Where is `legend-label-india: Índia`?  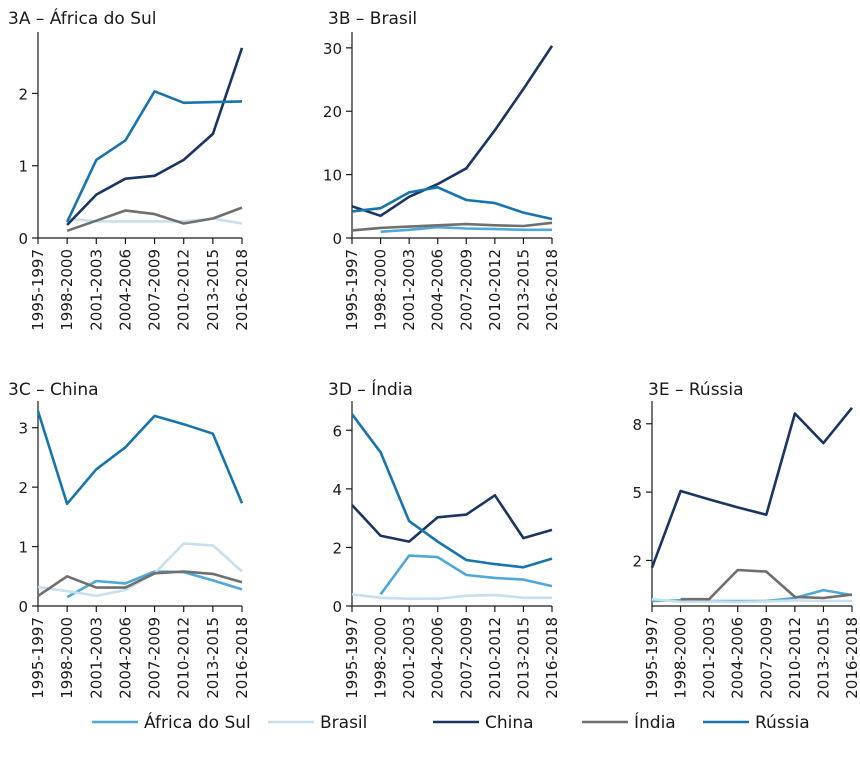
legend-label-india: Índia is located at coordinates (655, 722).